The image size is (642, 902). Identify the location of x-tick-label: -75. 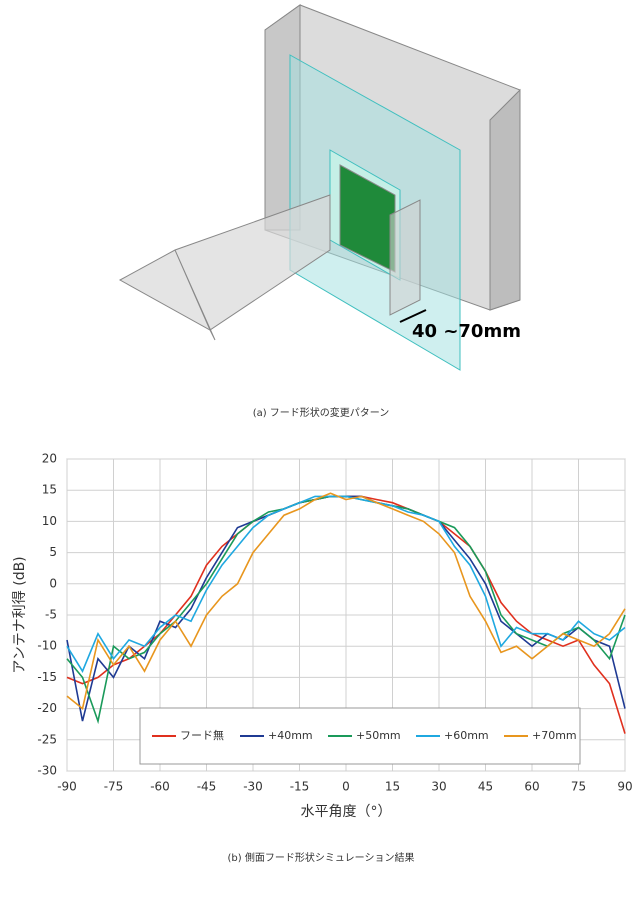
(114, 787).